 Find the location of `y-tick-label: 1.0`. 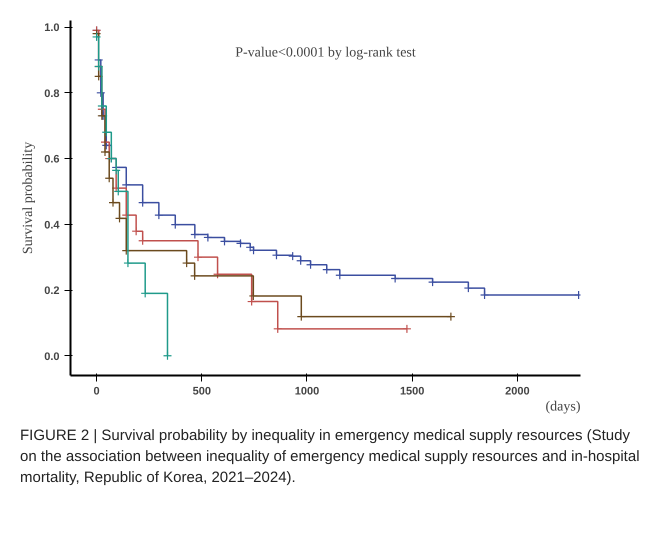

y-tick-label: 1.0 is located at coordinates (52, 28).